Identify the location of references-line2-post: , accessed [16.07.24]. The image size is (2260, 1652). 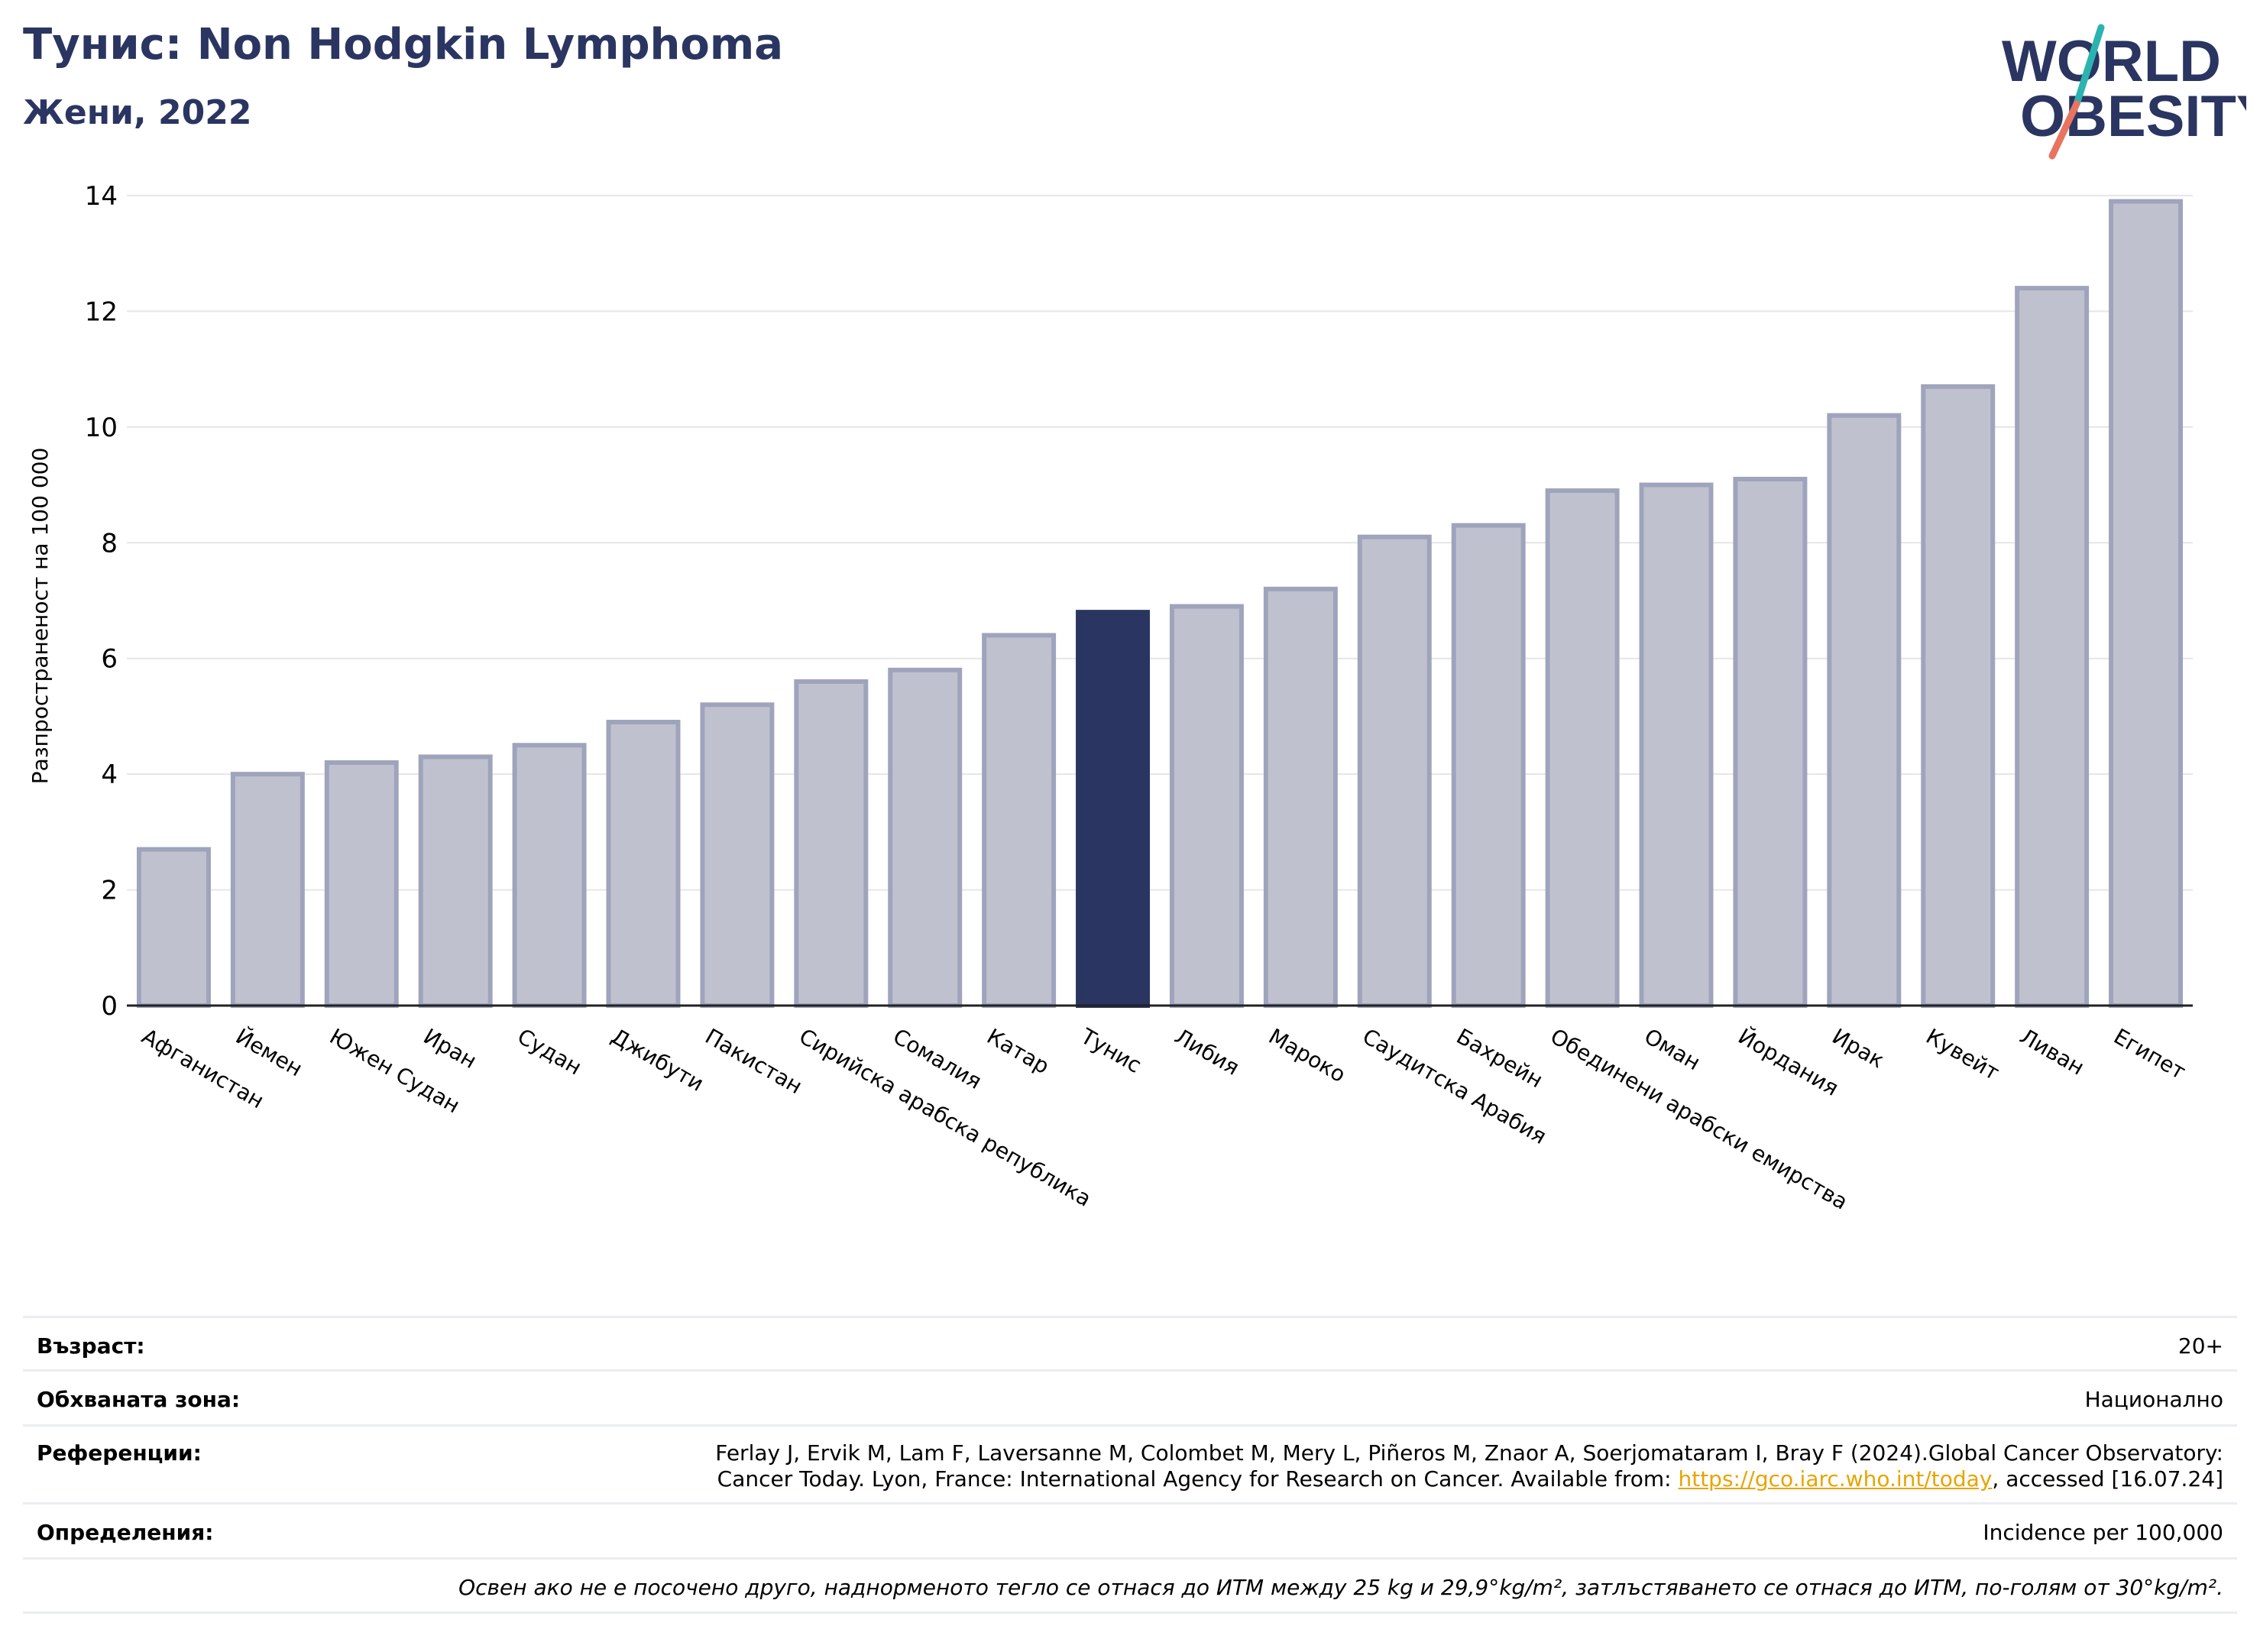
(2107, 1479).